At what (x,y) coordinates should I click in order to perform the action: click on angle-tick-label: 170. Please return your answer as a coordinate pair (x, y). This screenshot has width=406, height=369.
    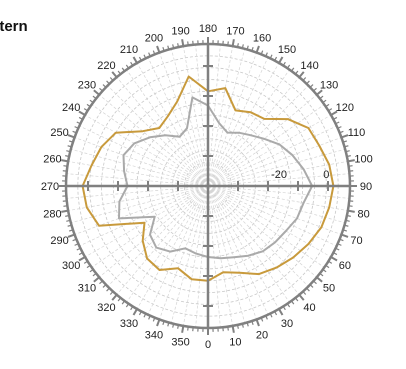
    Looking at the image, I should click on (235, 31).